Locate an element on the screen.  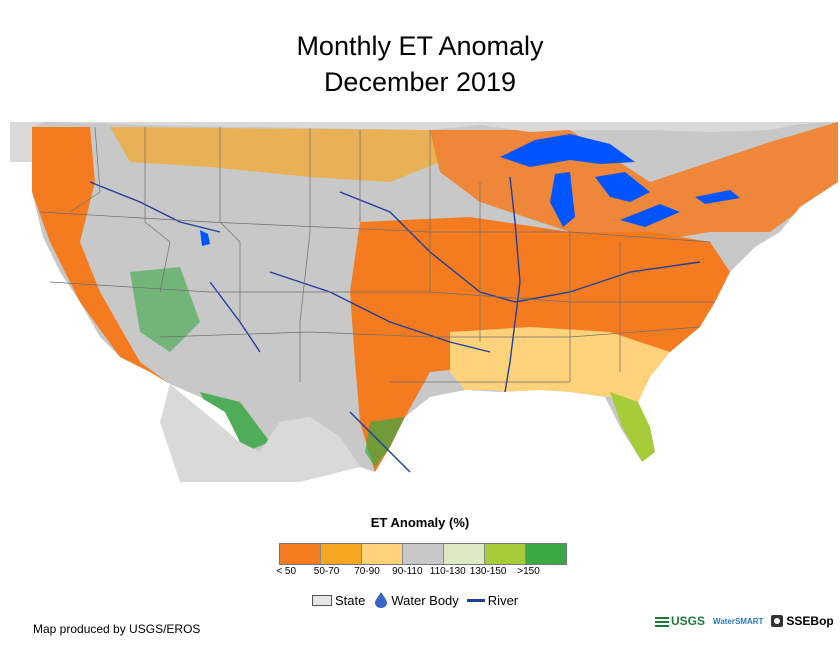
key-river: River is located at coordinates (492, 600).